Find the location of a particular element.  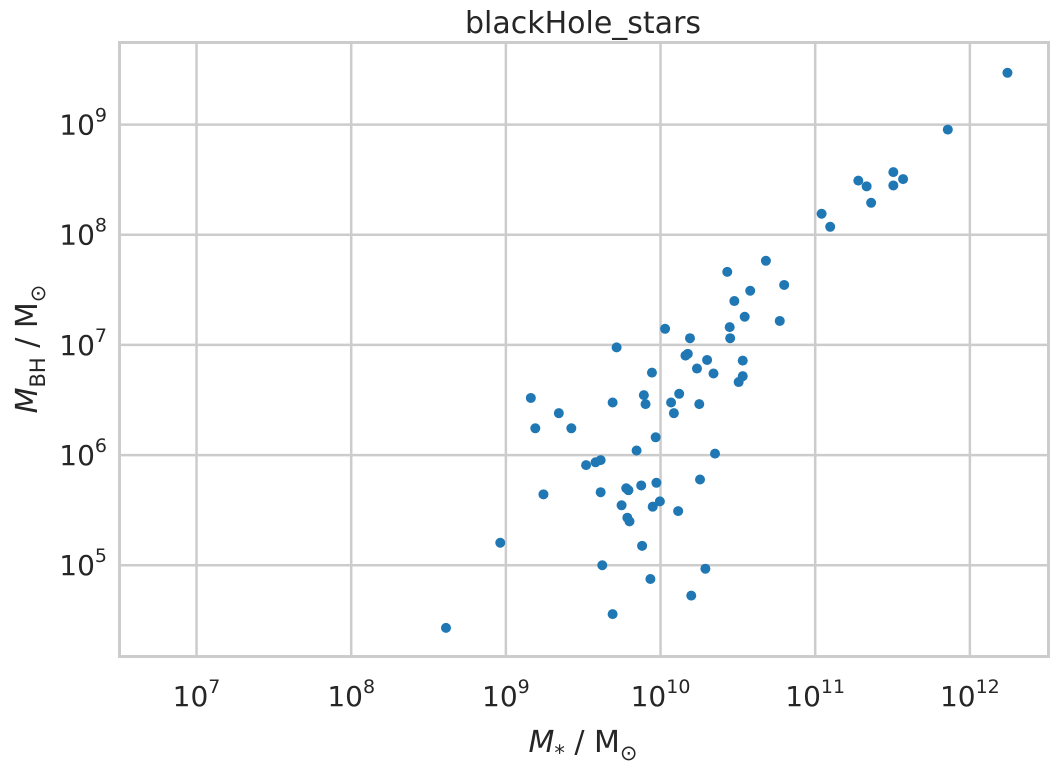

y-tick-label: 10⁷ is located at coordinates (83, 343).